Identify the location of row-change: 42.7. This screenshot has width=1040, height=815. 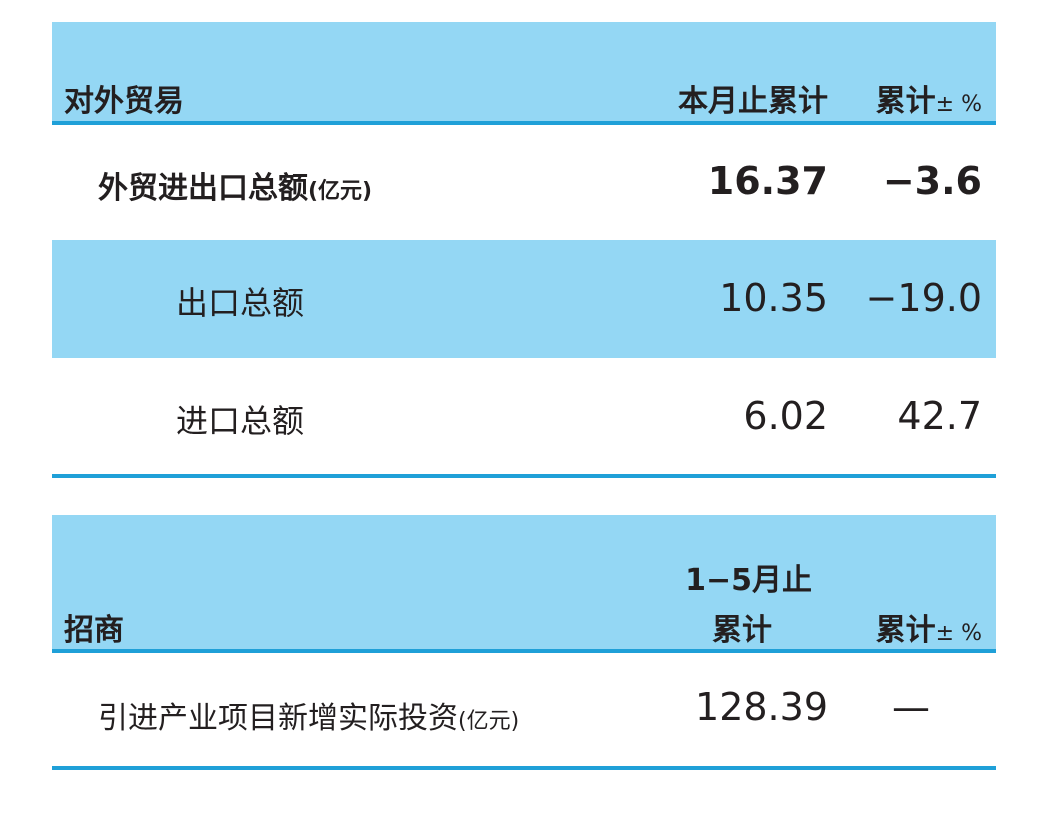
(939, 416).